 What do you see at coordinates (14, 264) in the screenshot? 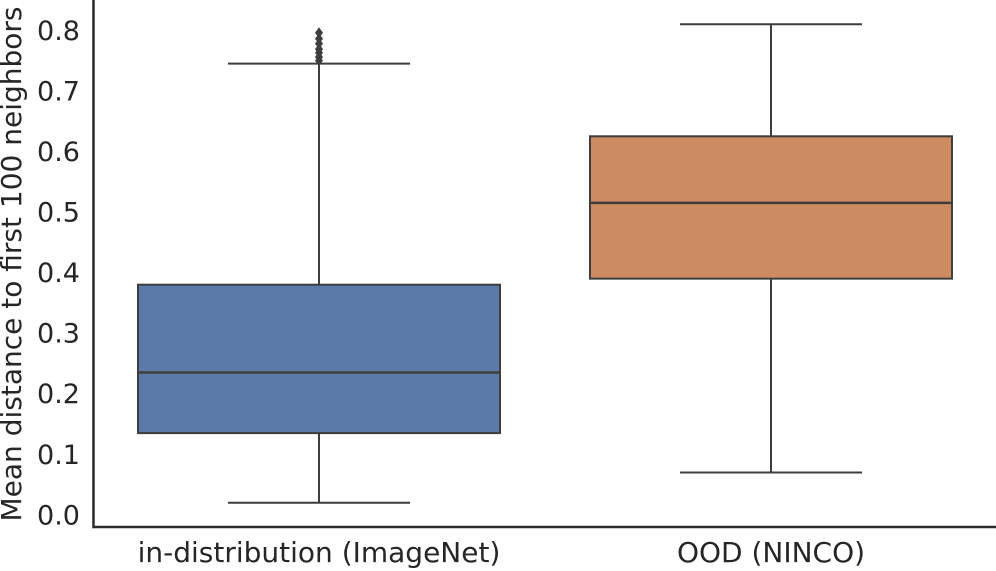
I see `y-axis-title: Mean distance to first 100 neighbors` at bounding box center [14, 264].